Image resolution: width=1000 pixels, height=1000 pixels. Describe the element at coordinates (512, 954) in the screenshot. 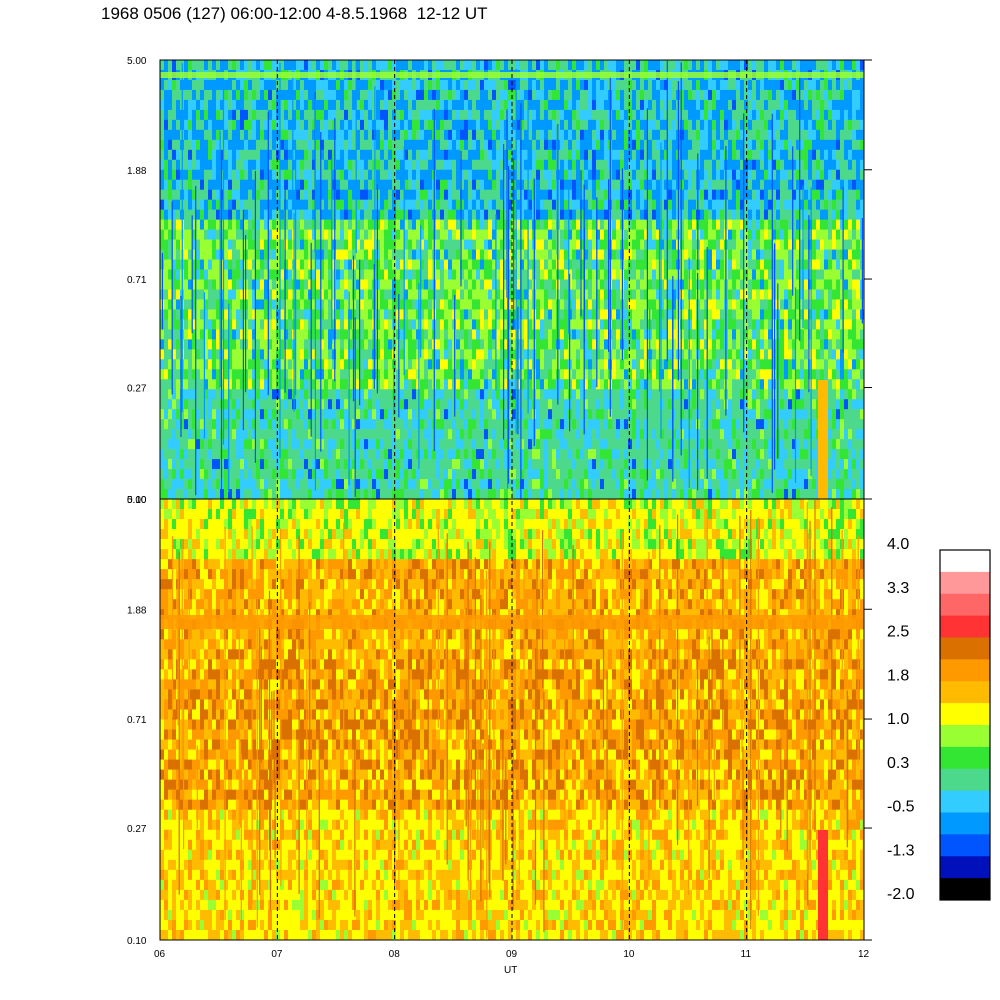

I see `x-tick-label: 09` at that location.